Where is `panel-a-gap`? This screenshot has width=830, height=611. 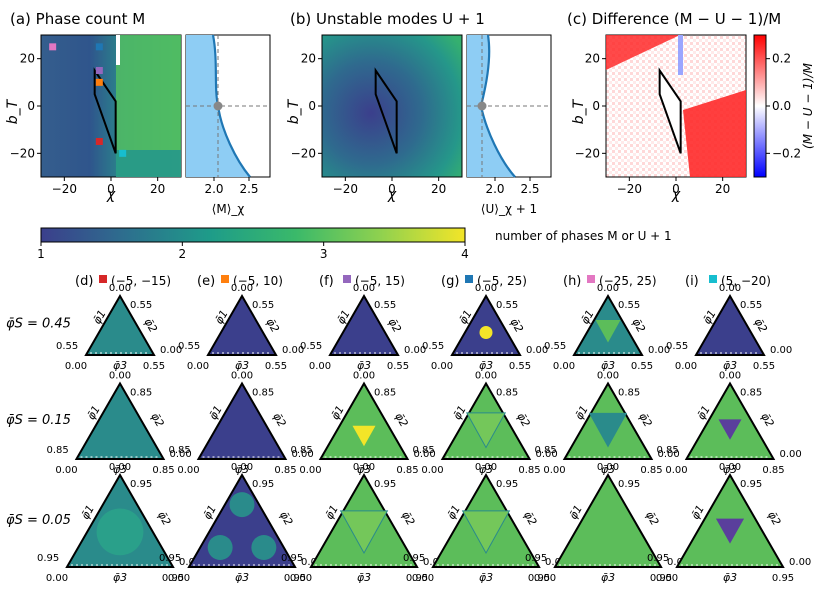
panel-a-gap is located at coordinates (118, 50).